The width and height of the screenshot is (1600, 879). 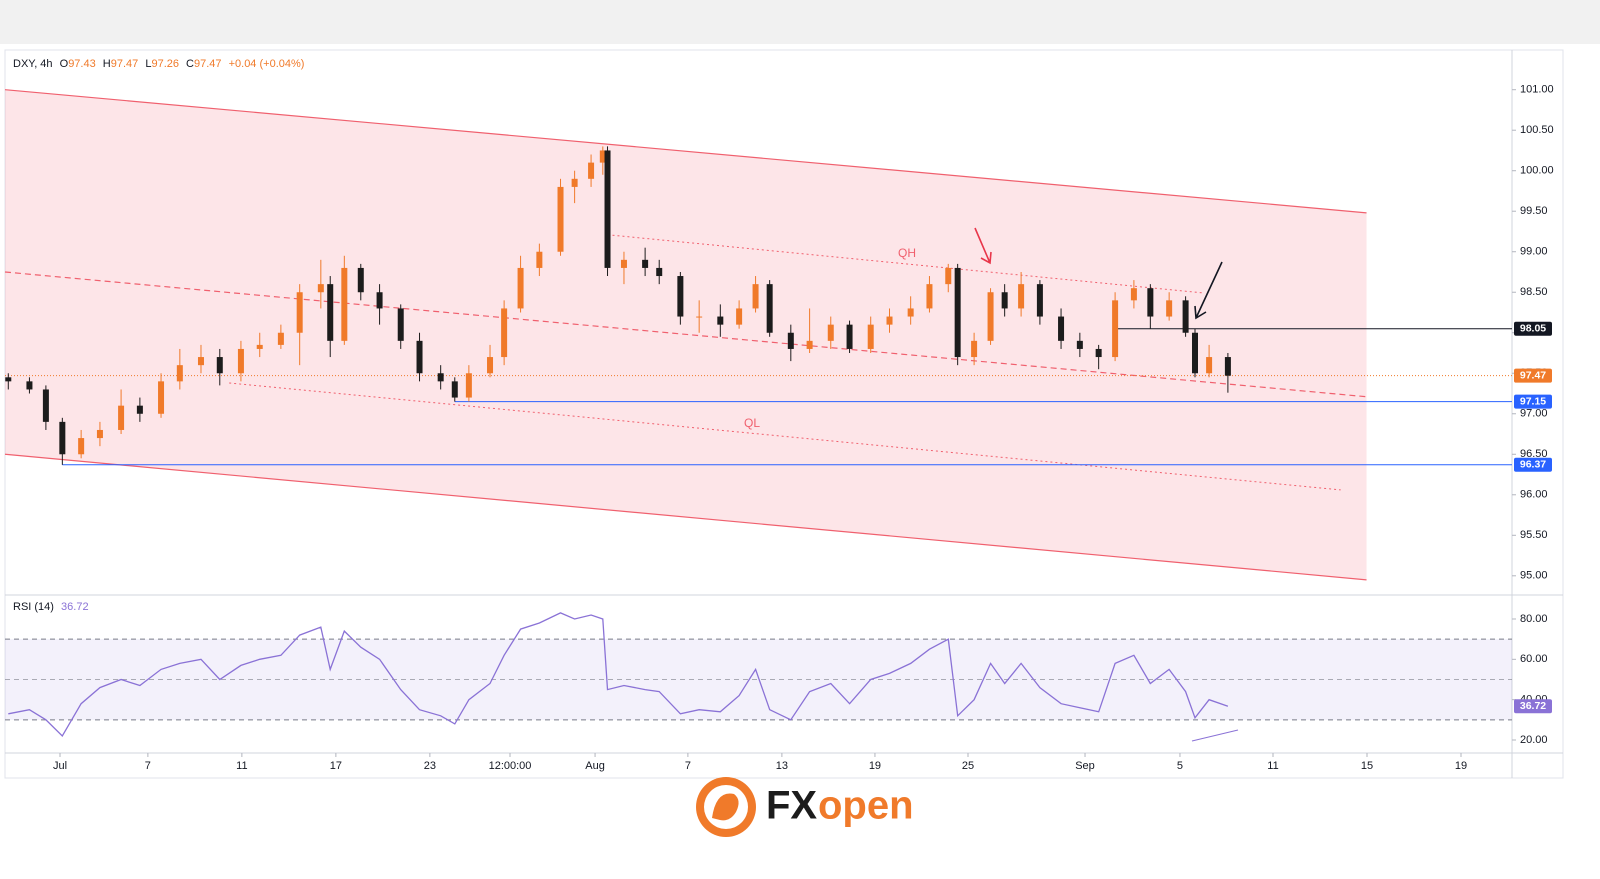 What do you see at coordinates (685, 151) in the screenshot?
I see `channel-upper` at bounding box center [685, 151].